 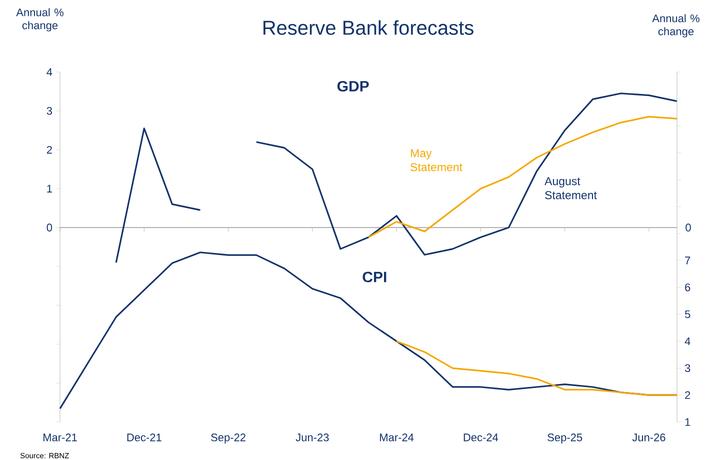 What do you see at coordinates (228, 439) in the screenshot?
I see `x-tick-label: Sep-22` at bounding box center [228, 439].